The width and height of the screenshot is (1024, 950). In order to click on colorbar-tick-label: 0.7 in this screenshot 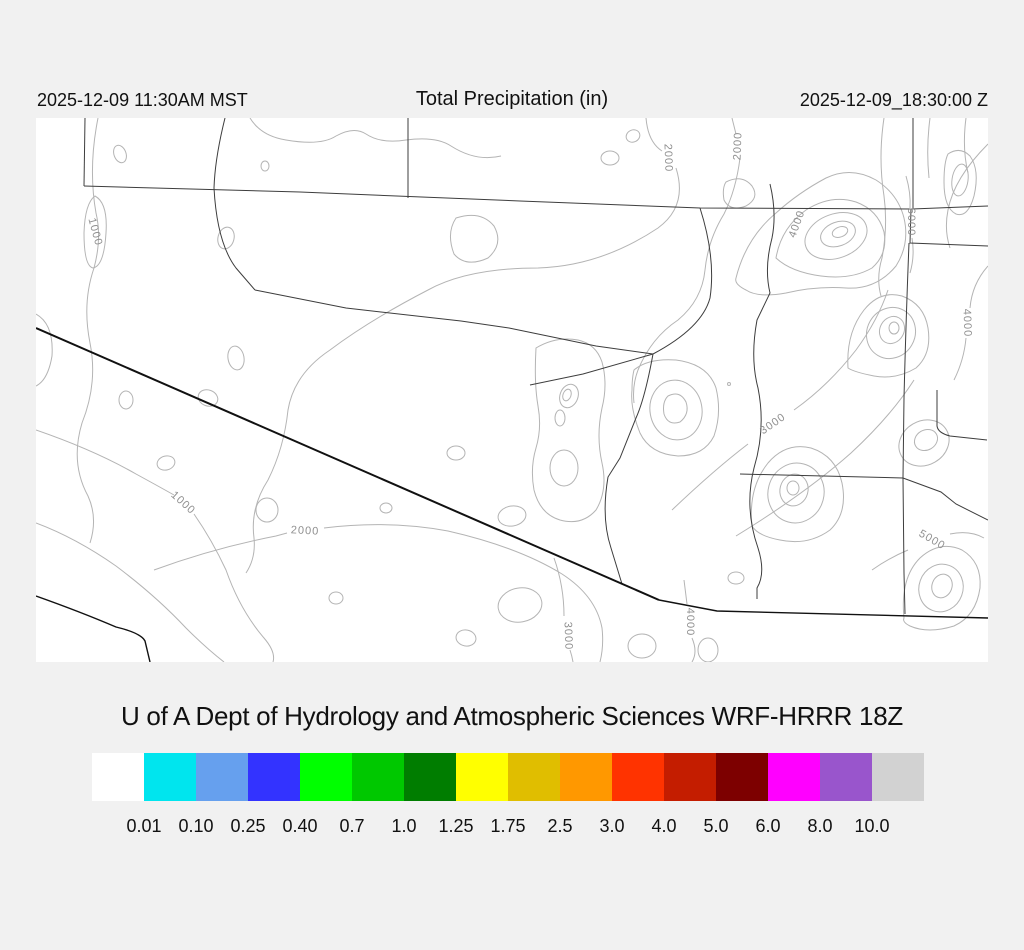, I will do `click(352, 826)`.